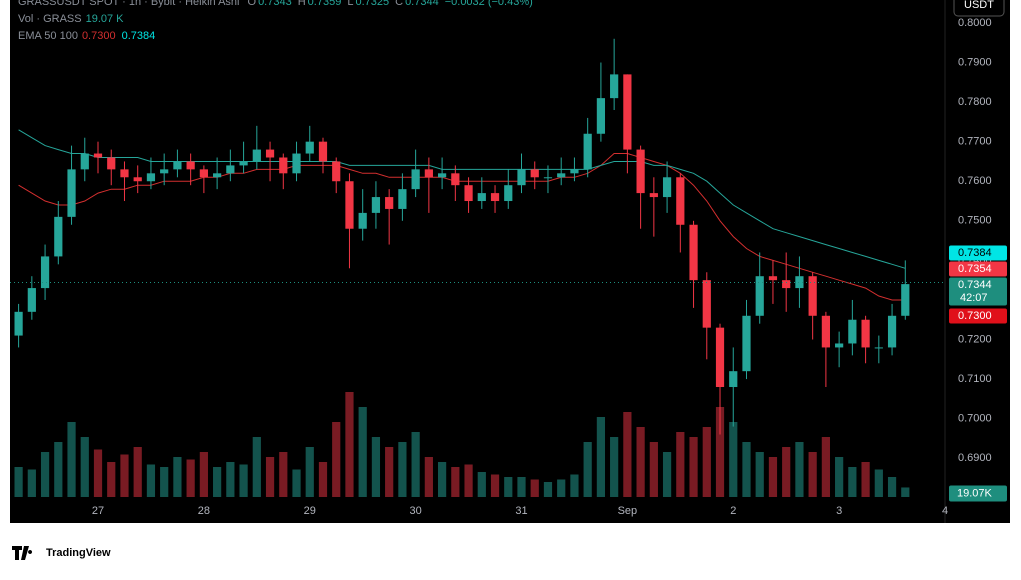  I want to click on volume-tag, so click(978, 493).